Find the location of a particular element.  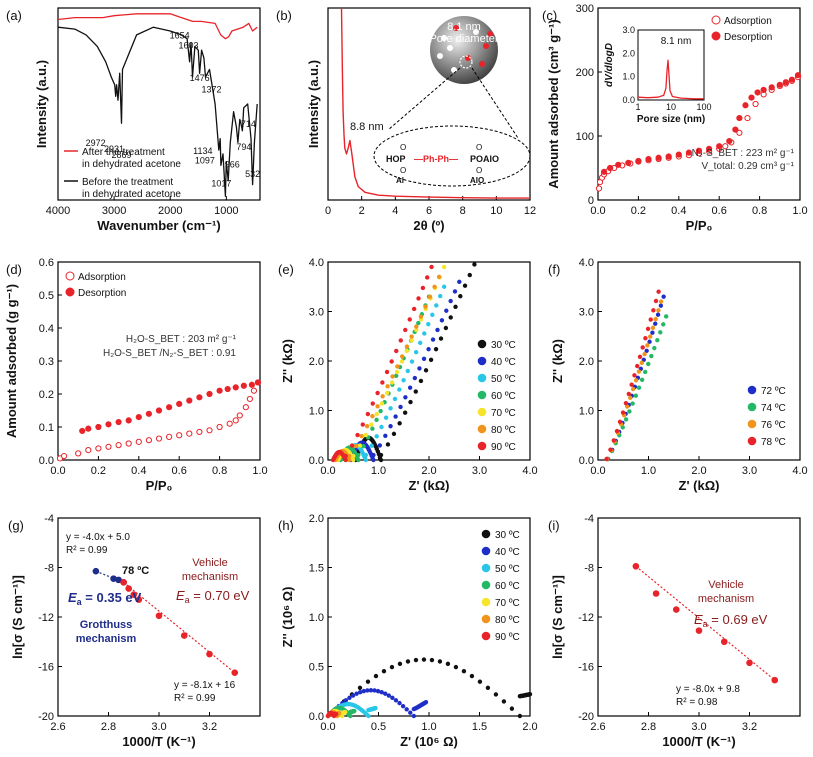

annotation-text: V_total: 0.29 cm³ g⁻¹ is located at coordinates (747, 166).